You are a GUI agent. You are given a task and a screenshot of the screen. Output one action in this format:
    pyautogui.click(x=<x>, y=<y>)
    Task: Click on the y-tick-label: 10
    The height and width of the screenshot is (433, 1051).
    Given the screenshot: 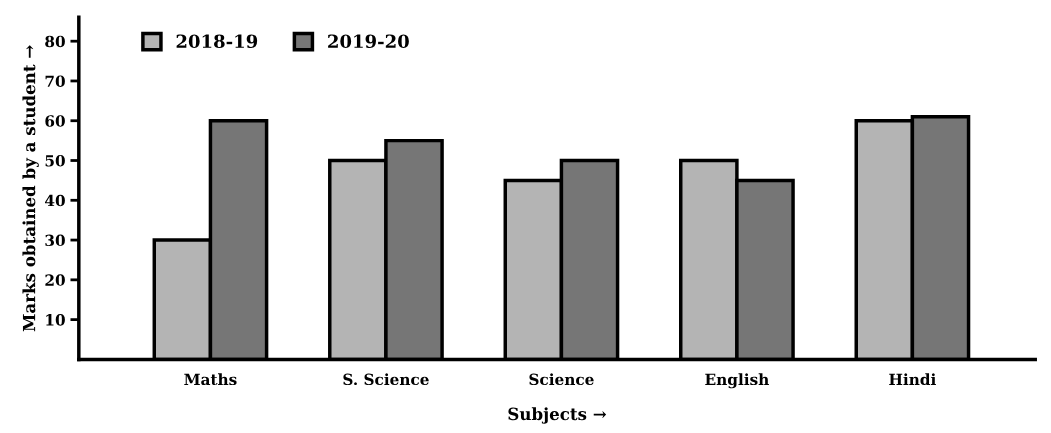 What is the action you would take?
    pyautogui.click(x=55, y=320)
    